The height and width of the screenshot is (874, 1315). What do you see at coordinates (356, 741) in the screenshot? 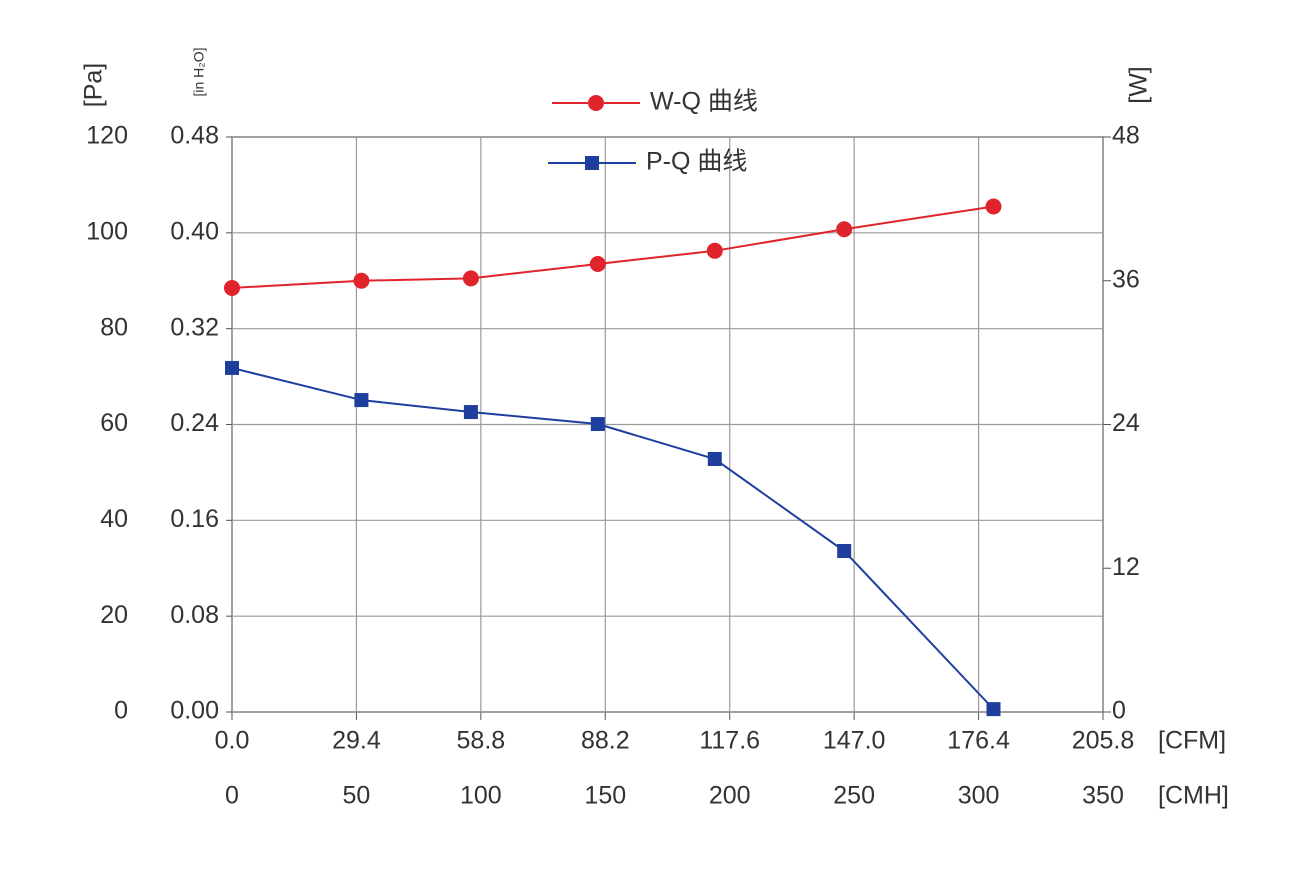
I see `x2-tick-label: 29.4` at bounding box center [356, 741].